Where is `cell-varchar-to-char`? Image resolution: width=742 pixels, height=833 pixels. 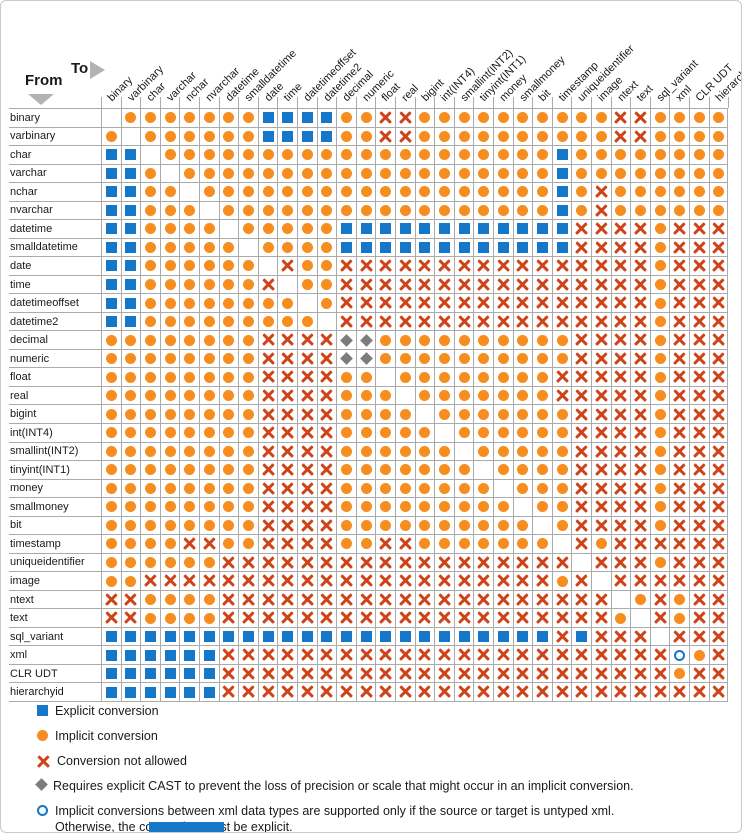 cell-varchar-to-char is located at coordinates (150, 173).